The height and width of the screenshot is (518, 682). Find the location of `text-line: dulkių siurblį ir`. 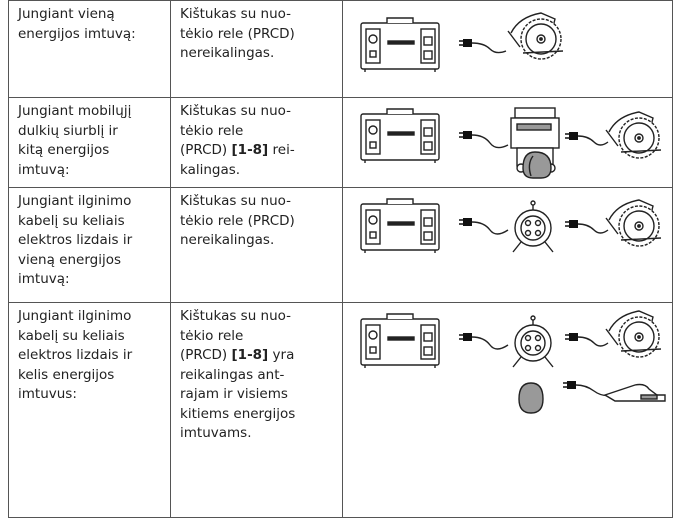

text-line: dulkių siurblį ir is located at coordinates (68, 130).